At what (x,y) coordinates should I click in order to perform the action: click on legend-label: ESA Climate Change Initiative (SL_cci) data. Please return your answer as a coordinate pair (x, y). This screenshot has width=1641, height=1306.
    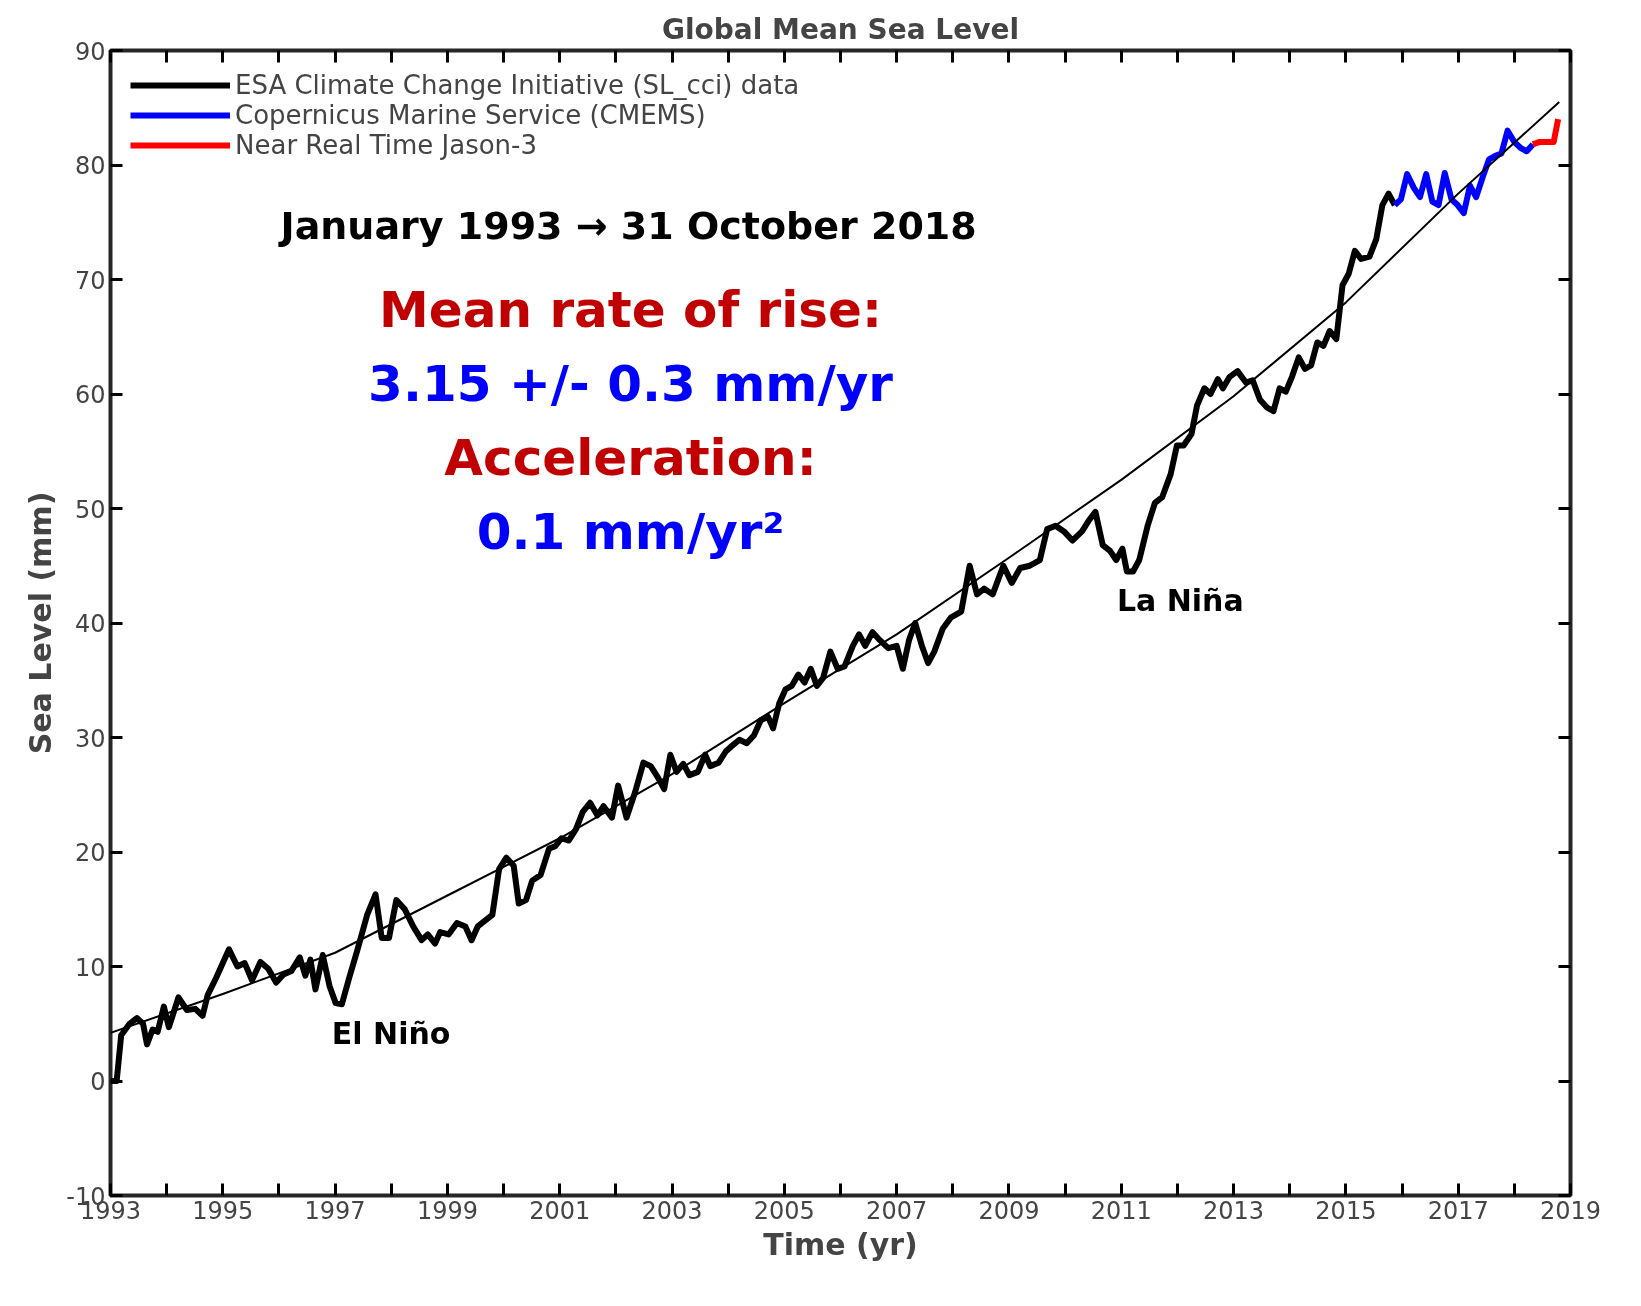
    Looking at the image, I should click on (517, 85).